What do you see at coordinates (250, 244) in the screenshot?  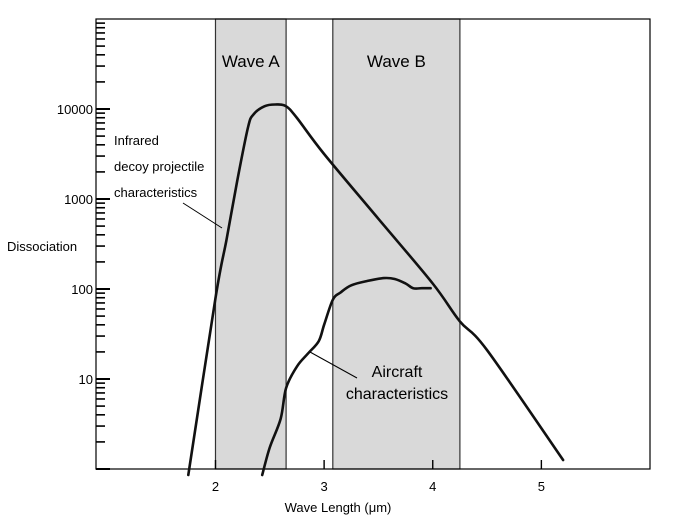 I see `band-wave-a` at bounding box center [250, 244].